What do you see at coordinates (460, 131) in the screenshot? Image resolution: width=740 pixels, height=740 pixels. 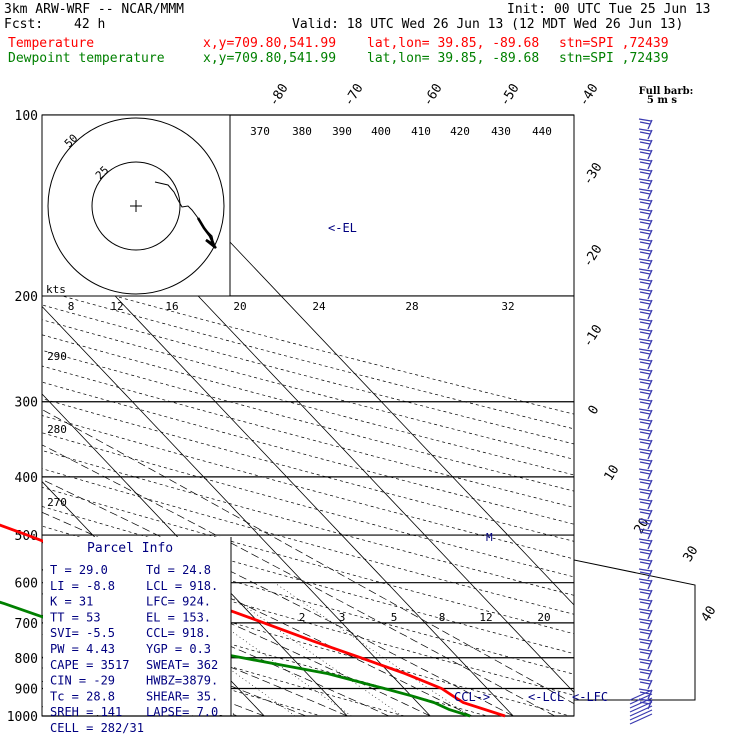 I see `theta-label: 420` at bounding box center [460, 131].